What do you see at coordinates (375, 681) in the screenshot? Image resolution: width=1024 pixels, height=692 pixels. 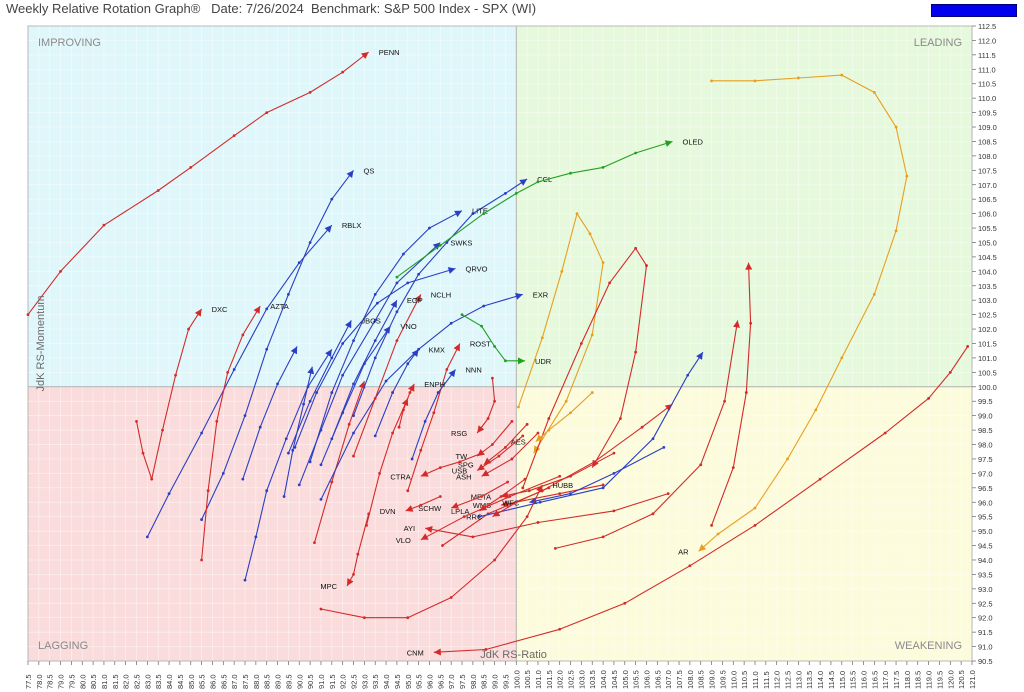 I see `x-tick-label: 93.5` at bounding box center [375, 681].